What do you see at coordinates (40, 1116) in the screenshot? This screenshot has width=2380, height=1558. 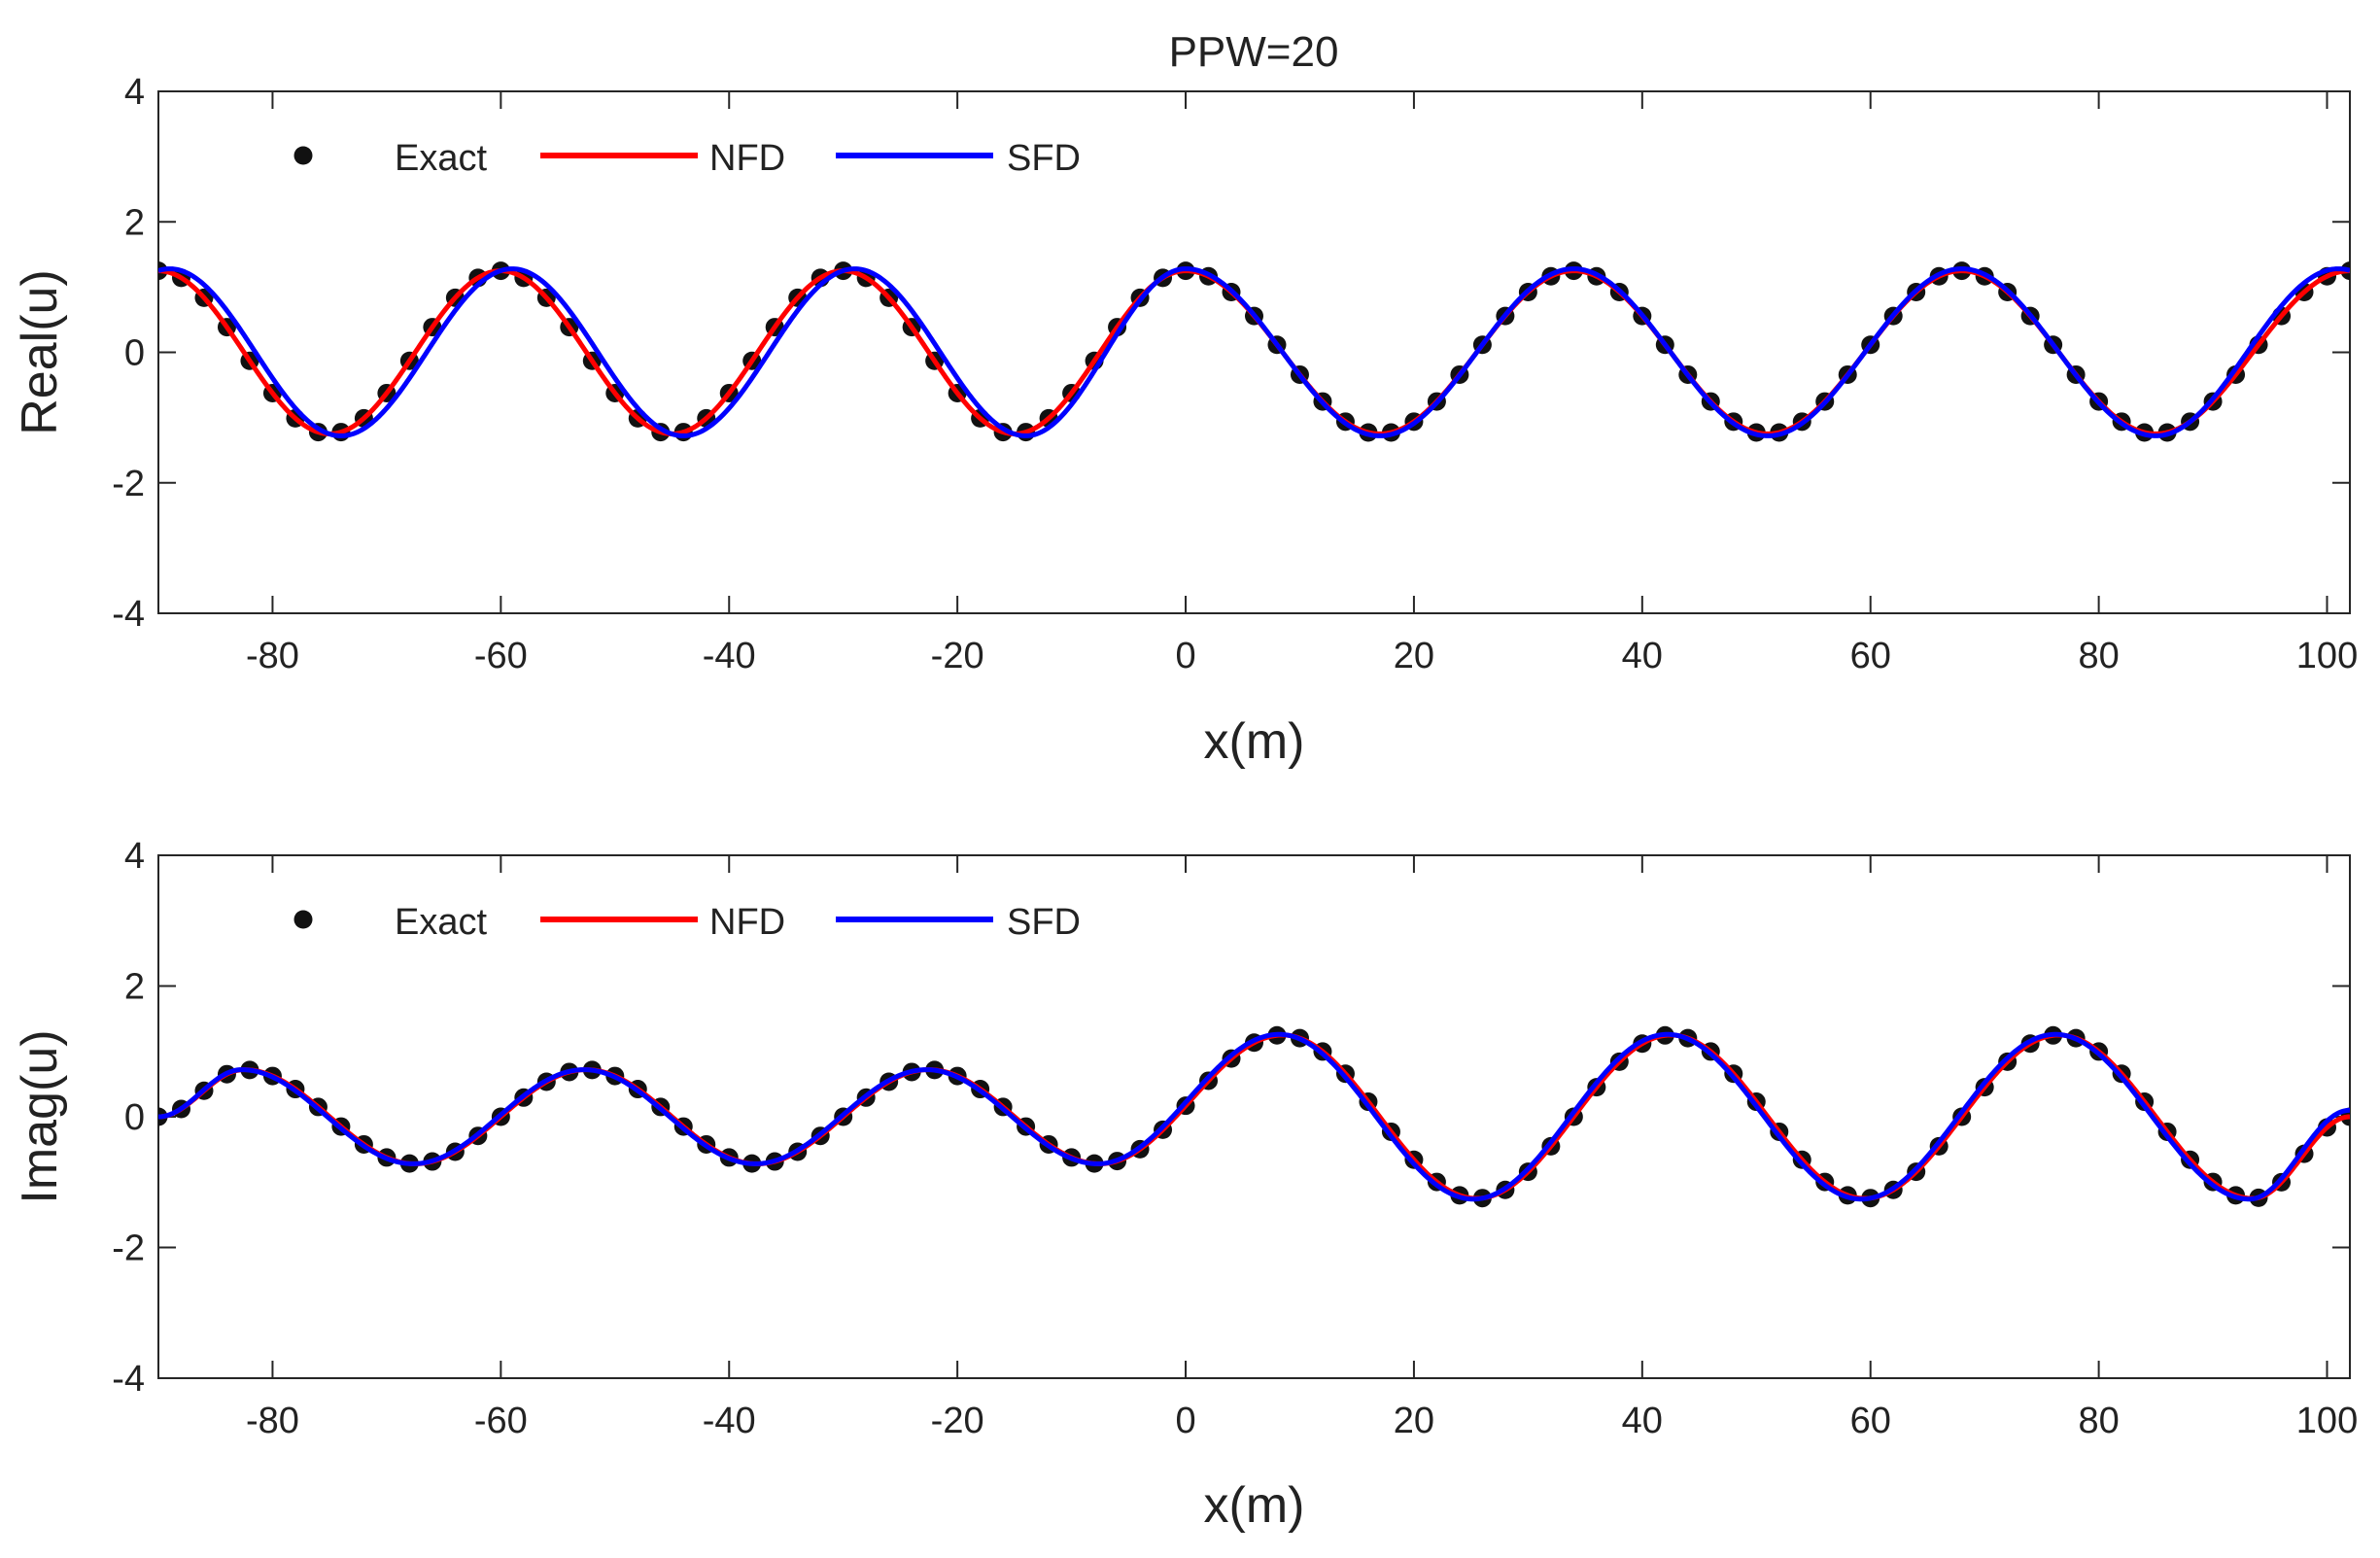 I see `y-axis-label: Imag(u)` at bounding box center [40, 1116].